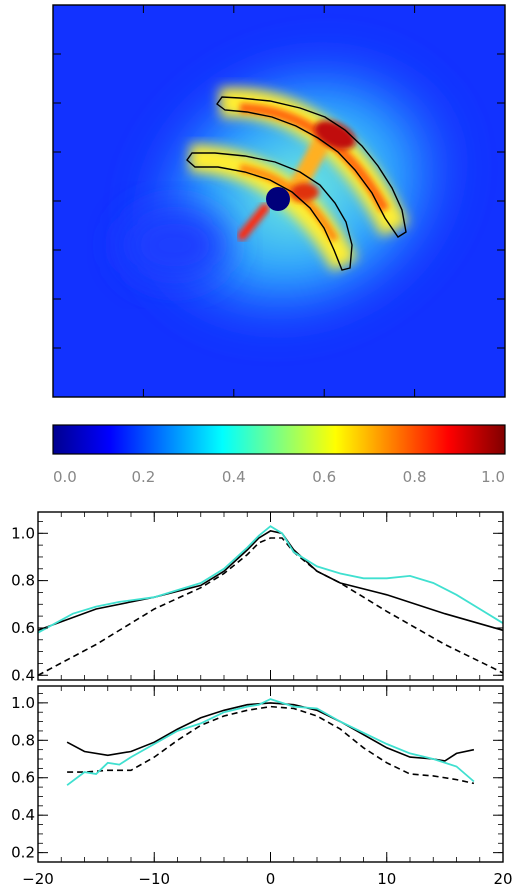  I want to click on heatmap-occulter, so click(278, 199).